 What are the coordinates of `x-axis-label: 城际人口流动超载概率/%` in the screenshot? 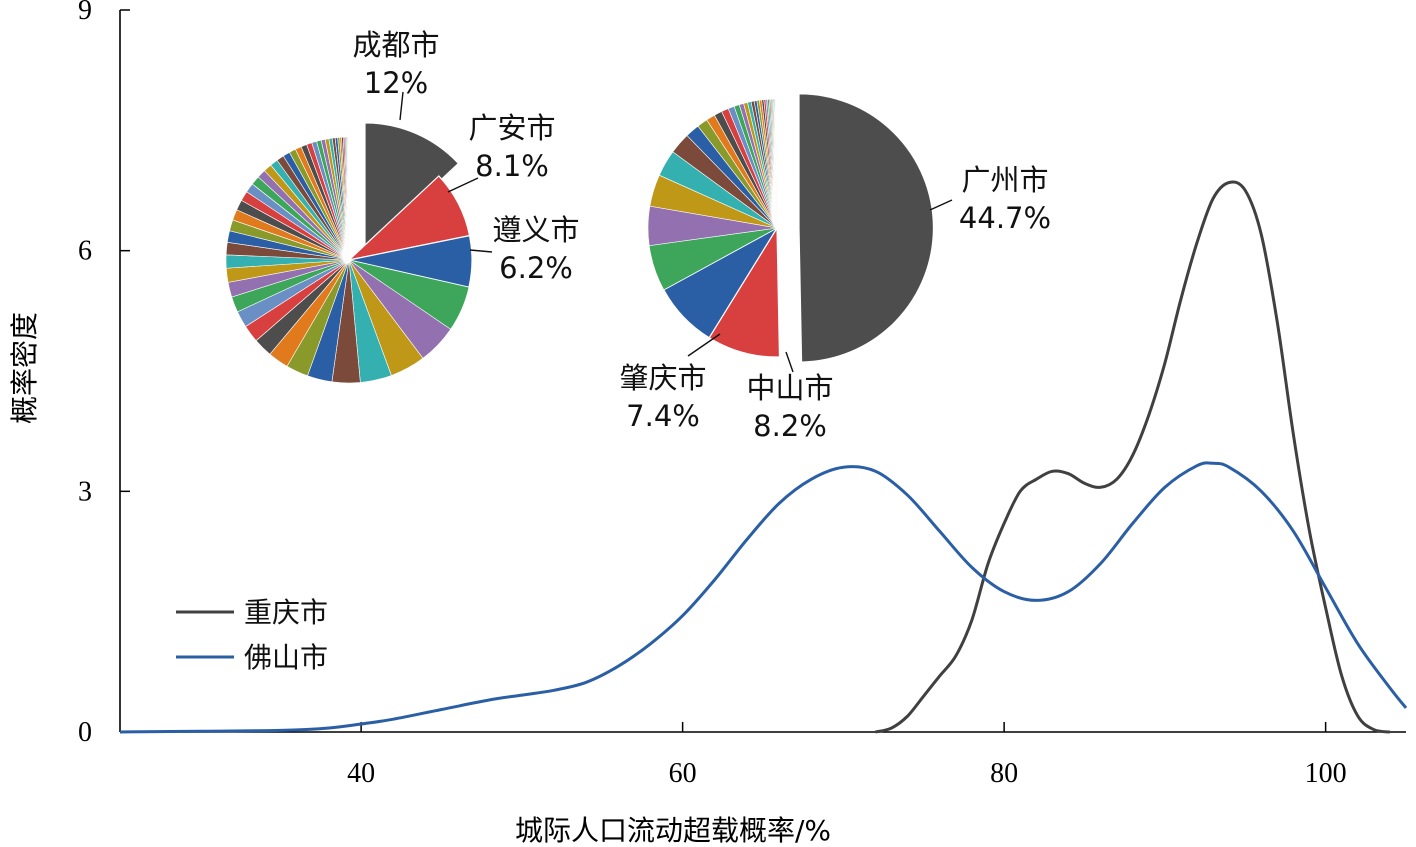 It's located at (673, 830).